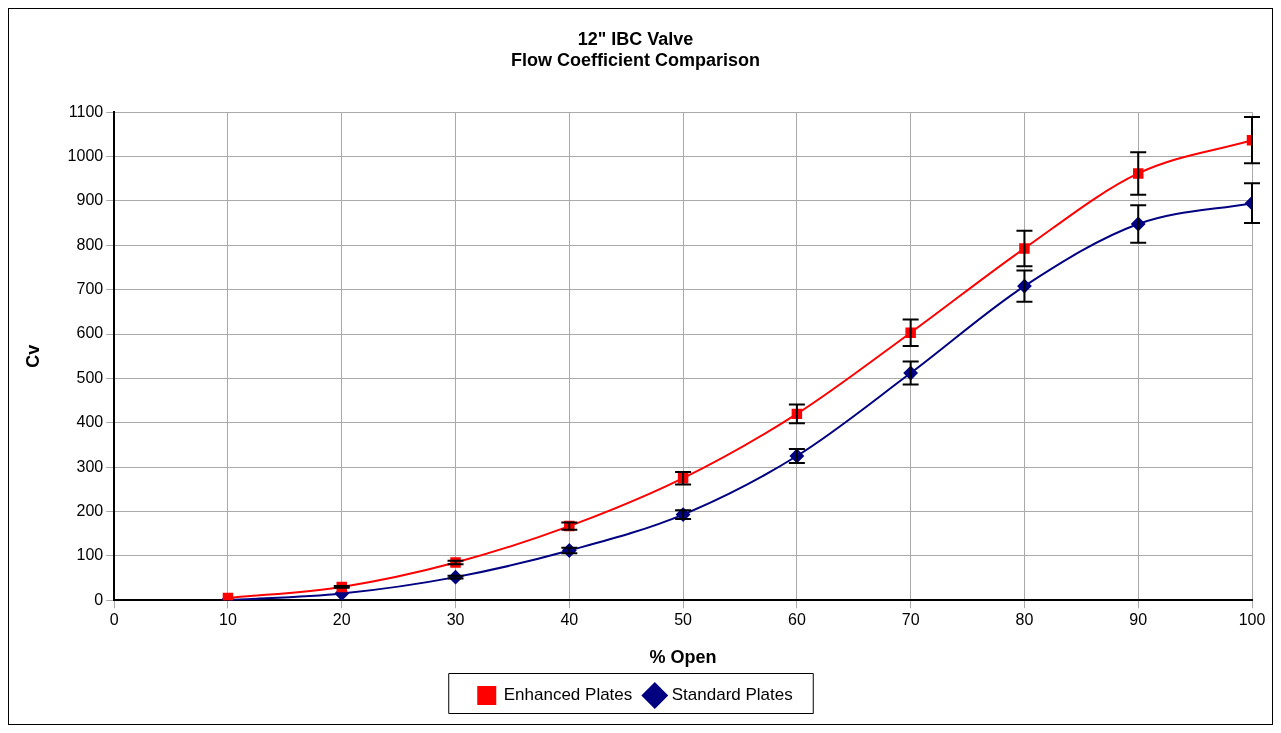 The width and height of the screenshot is (1281, 733). What do you see at coordinates (32, 356) in the screenshot?
I see `y-axis-title: Cv` at bounding box center [32, 356].